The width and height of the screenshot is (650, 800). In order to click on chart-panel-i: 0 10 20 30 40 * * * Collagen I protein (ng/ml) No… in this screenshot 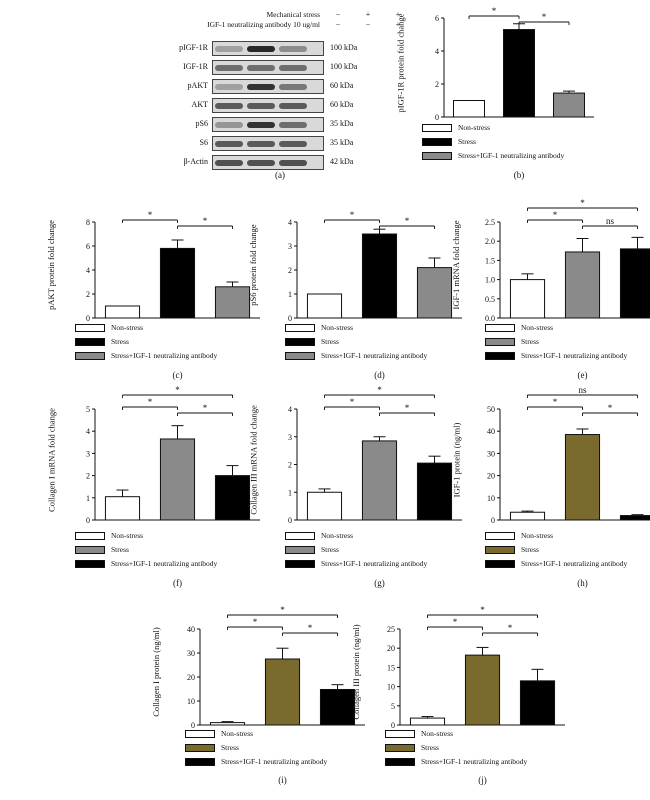, I will do `click(260, 697)`.